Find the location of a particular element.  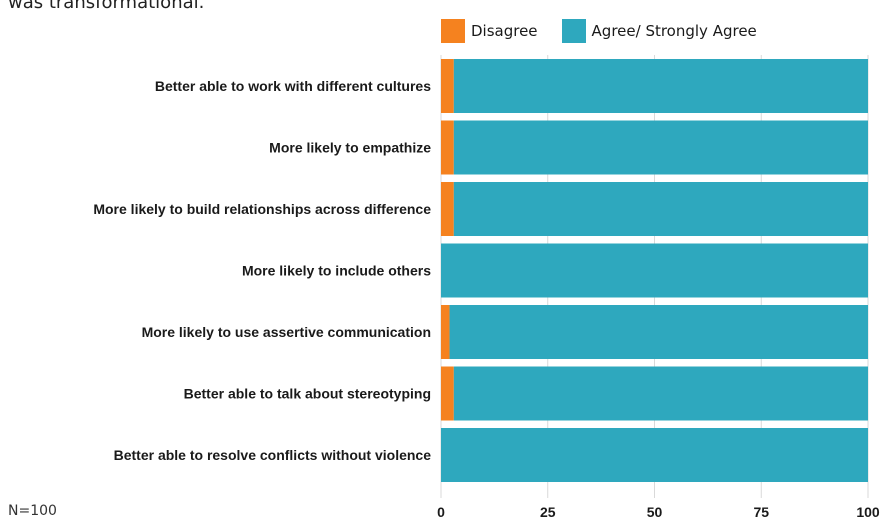

x-tick-label-50: 50 is located at coordinates (655, 512).